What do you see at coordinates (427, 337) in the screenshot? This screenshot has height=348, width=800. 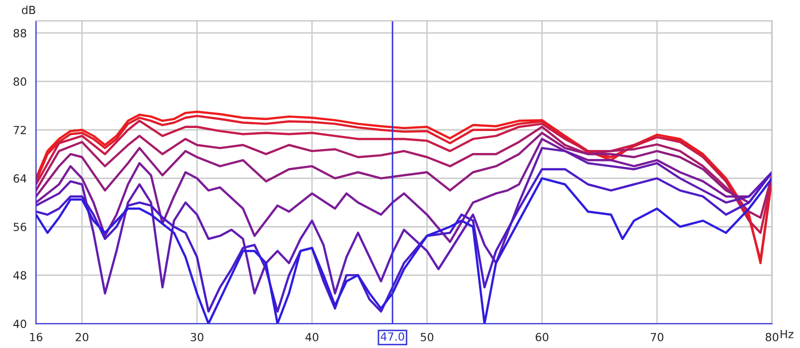 I see `x-tick-label: 50` at bounding box center [427, 337].